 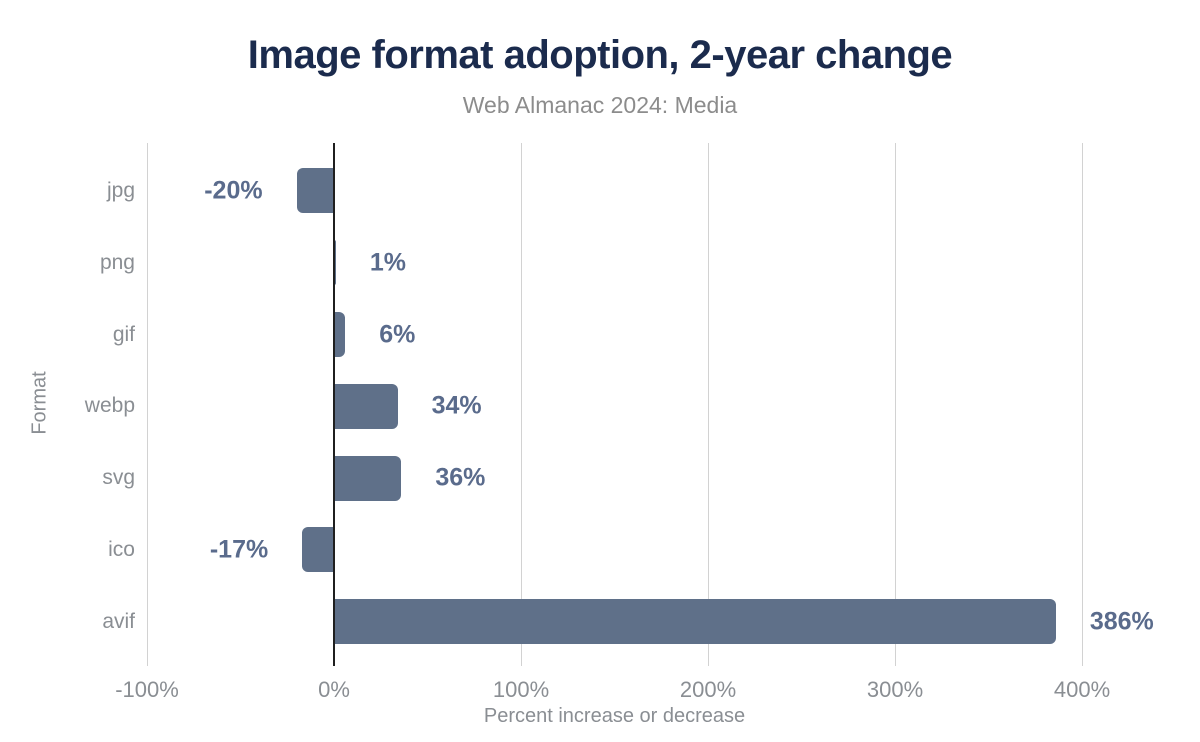 What do you see at coordinates (387, 262) in the screenshot?
I see `value-label-png: 1%` at bounding box center [387, 262].